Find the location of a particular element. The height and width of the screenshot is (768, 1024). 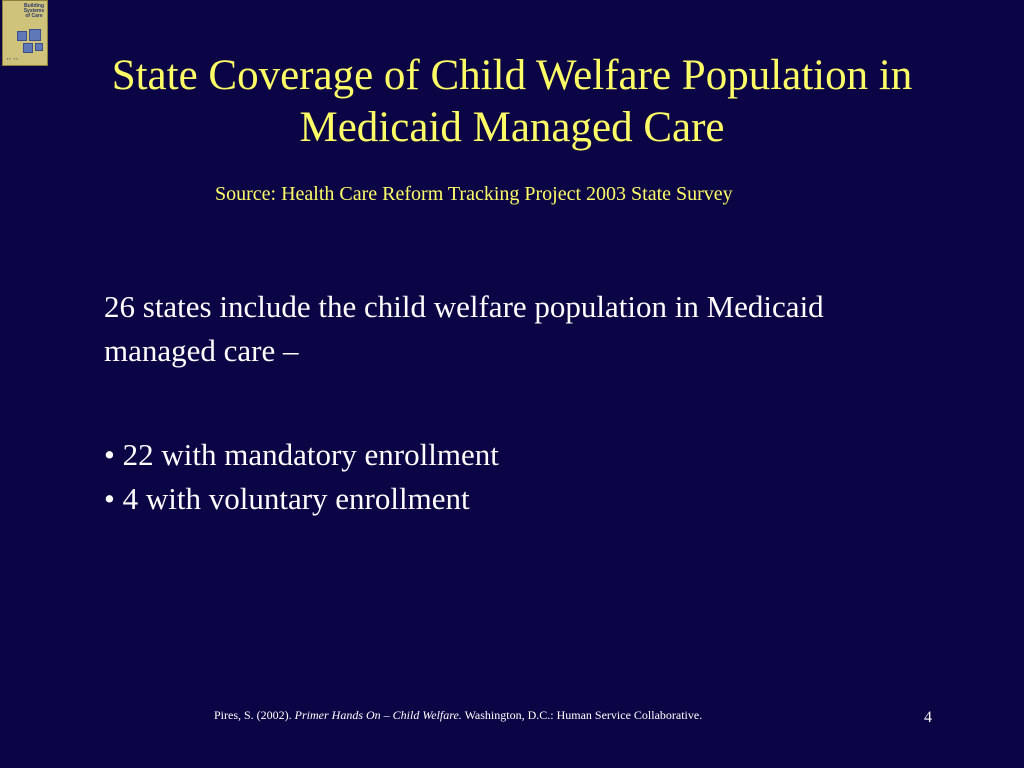

citation-author: Pires, S. (2002). is located at coordinates (254, 715).